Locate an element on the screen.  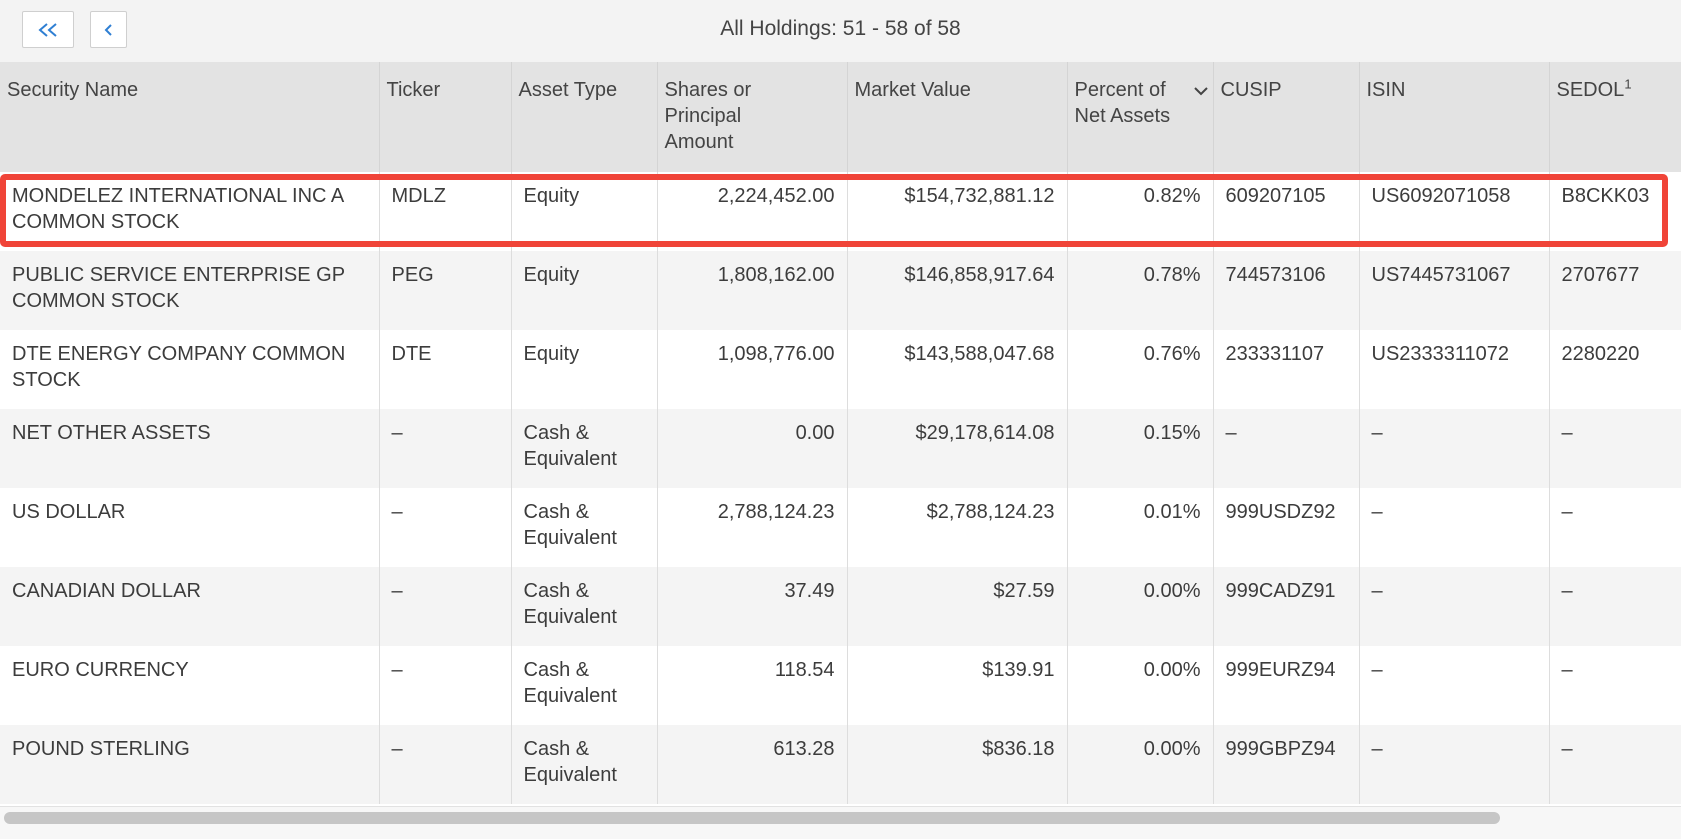
cell-percent: 0.01% is located at coordinates (1140, 527).